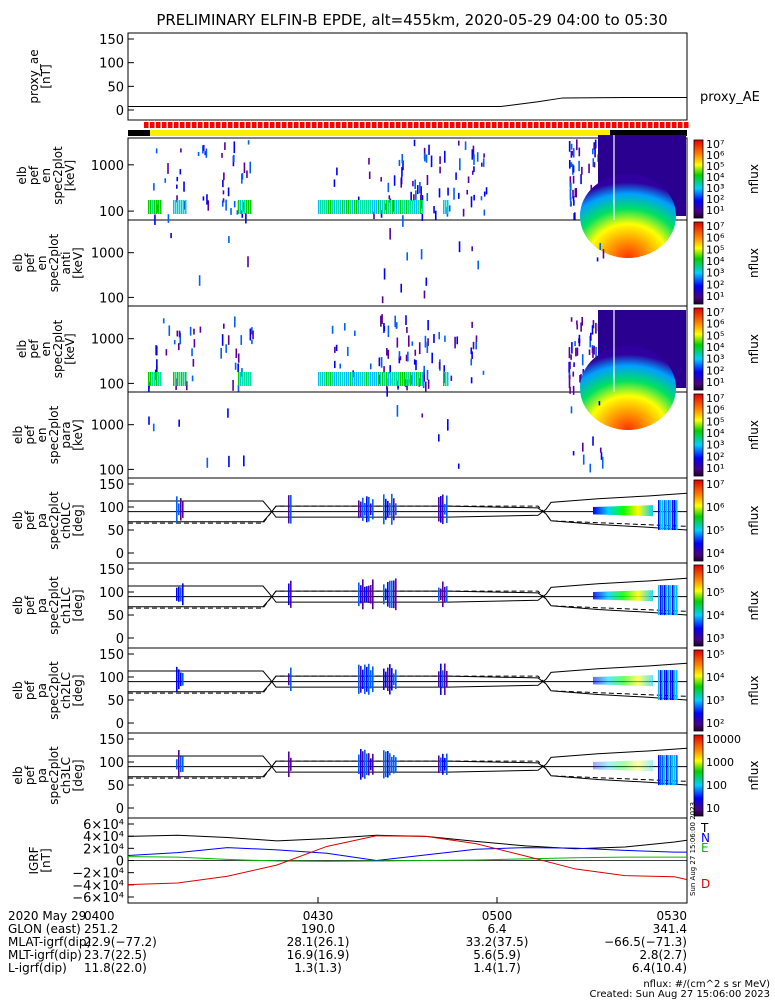 This screenshot has width=775, height=1000. I want to click on ytick-label: 2×10⁴, so click(103, 849).